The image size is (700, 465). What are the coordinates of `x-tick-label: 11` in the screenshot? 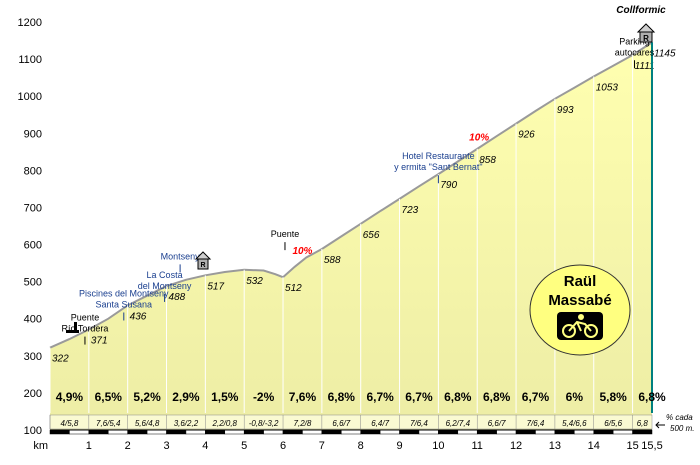 It's located at (477, 446).